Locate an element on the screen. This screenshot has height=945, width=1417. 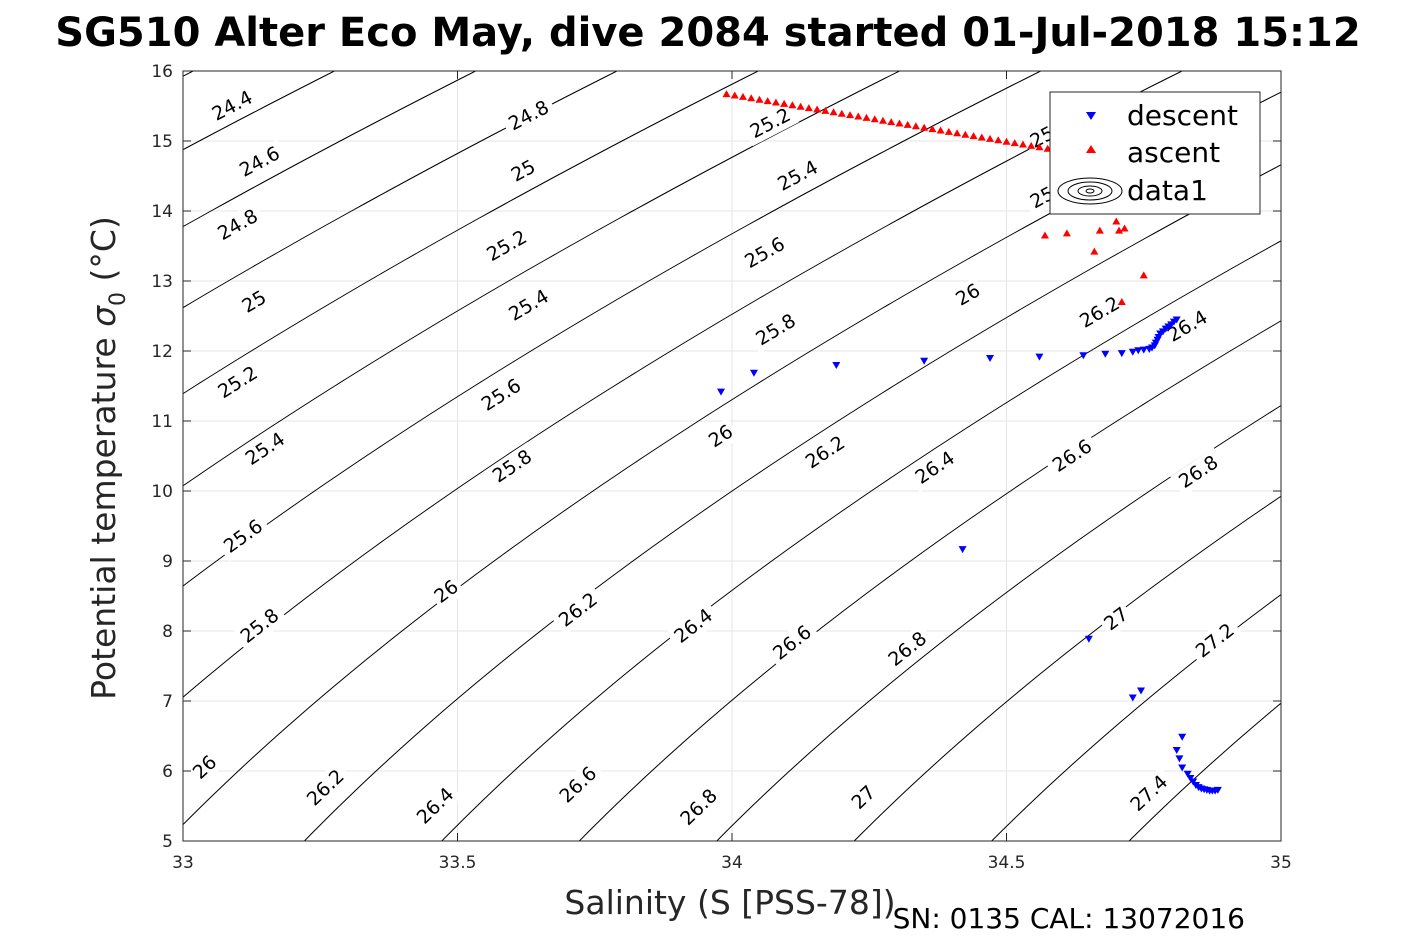
legend-ascent-label: ascent is located at coordinates (1173, 152).